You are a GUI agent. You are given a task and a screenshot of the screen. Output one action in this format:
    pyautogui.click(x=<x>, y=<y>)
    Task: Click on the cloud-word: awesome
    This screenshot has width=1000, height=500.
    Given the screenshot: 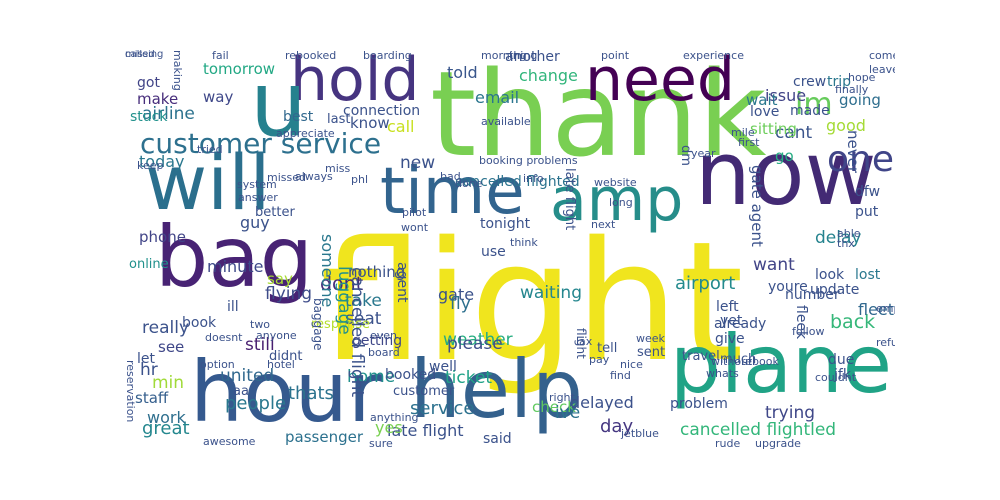 What is the action you would take?
    pyautogui.click(x=229, y=441)
    